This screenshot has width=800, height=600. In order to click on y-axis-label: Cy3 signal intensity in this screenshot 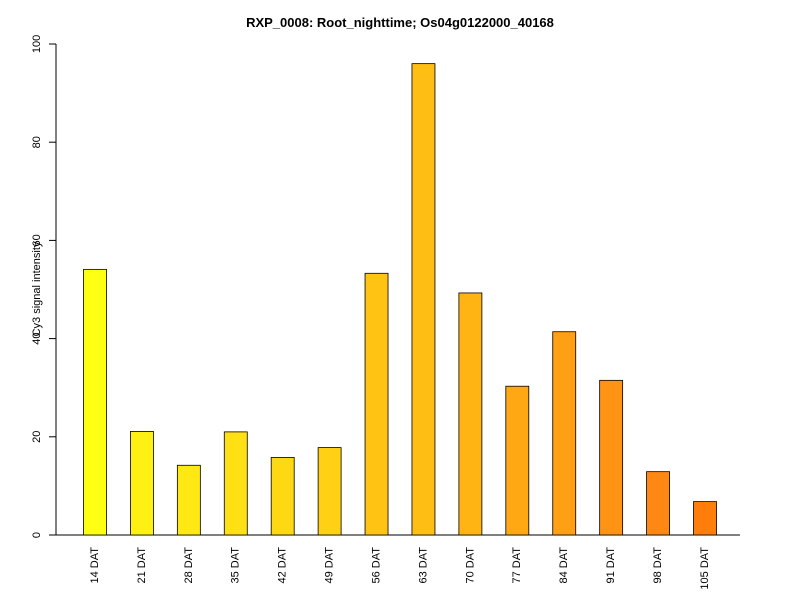, I will do `click(37, 288)`.